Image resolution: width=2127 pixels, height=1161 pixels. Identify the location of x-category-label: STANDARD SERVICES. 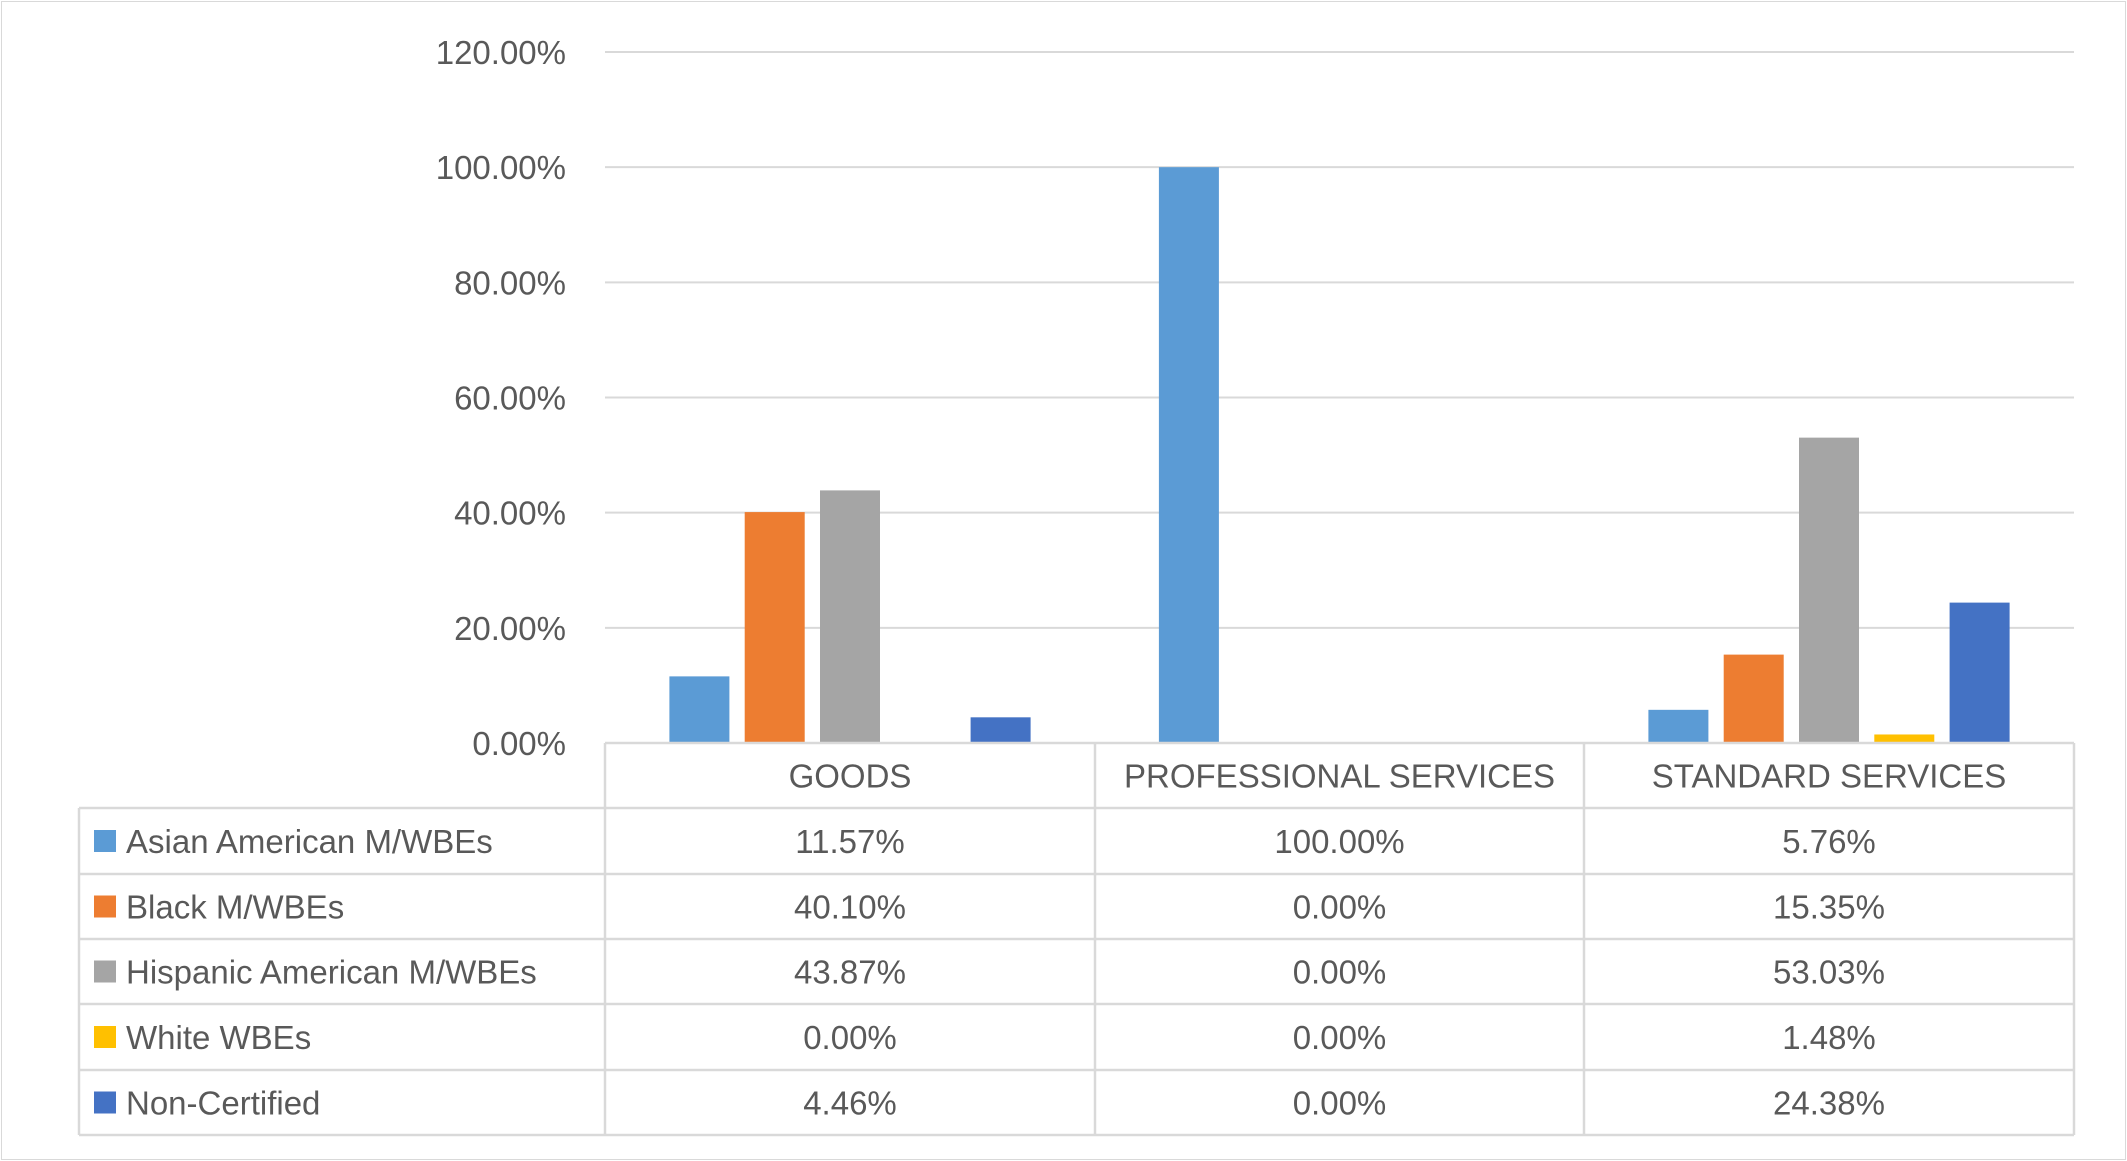
(1829, 776).